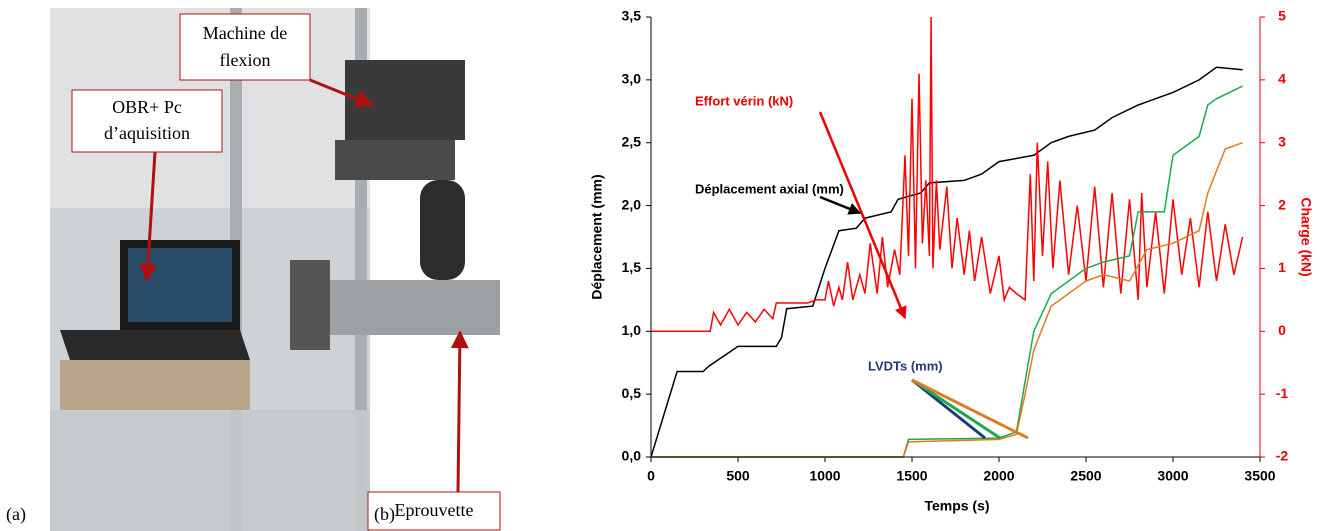 Image resolution: width=1323 pixels, height=531 pixels. Describe the element at coordinates (147, 107) in the screenshot. I see `photo-label: OBR+ Pc` at that location.